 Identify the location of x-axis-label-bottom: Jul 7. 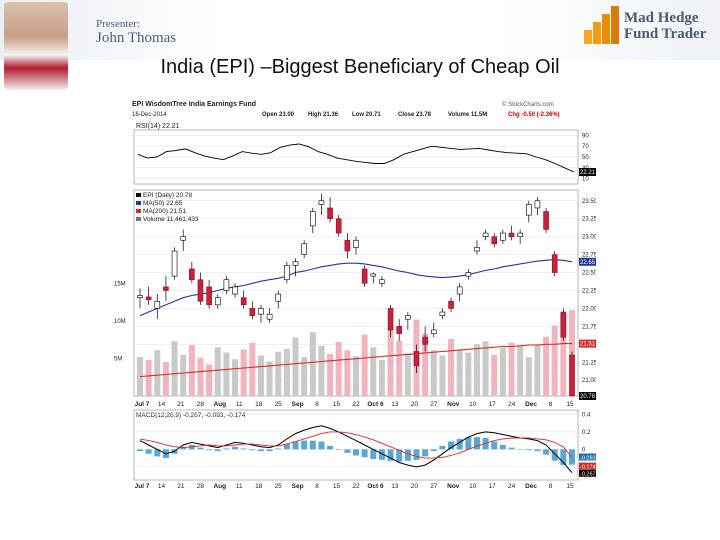
(142, 486).